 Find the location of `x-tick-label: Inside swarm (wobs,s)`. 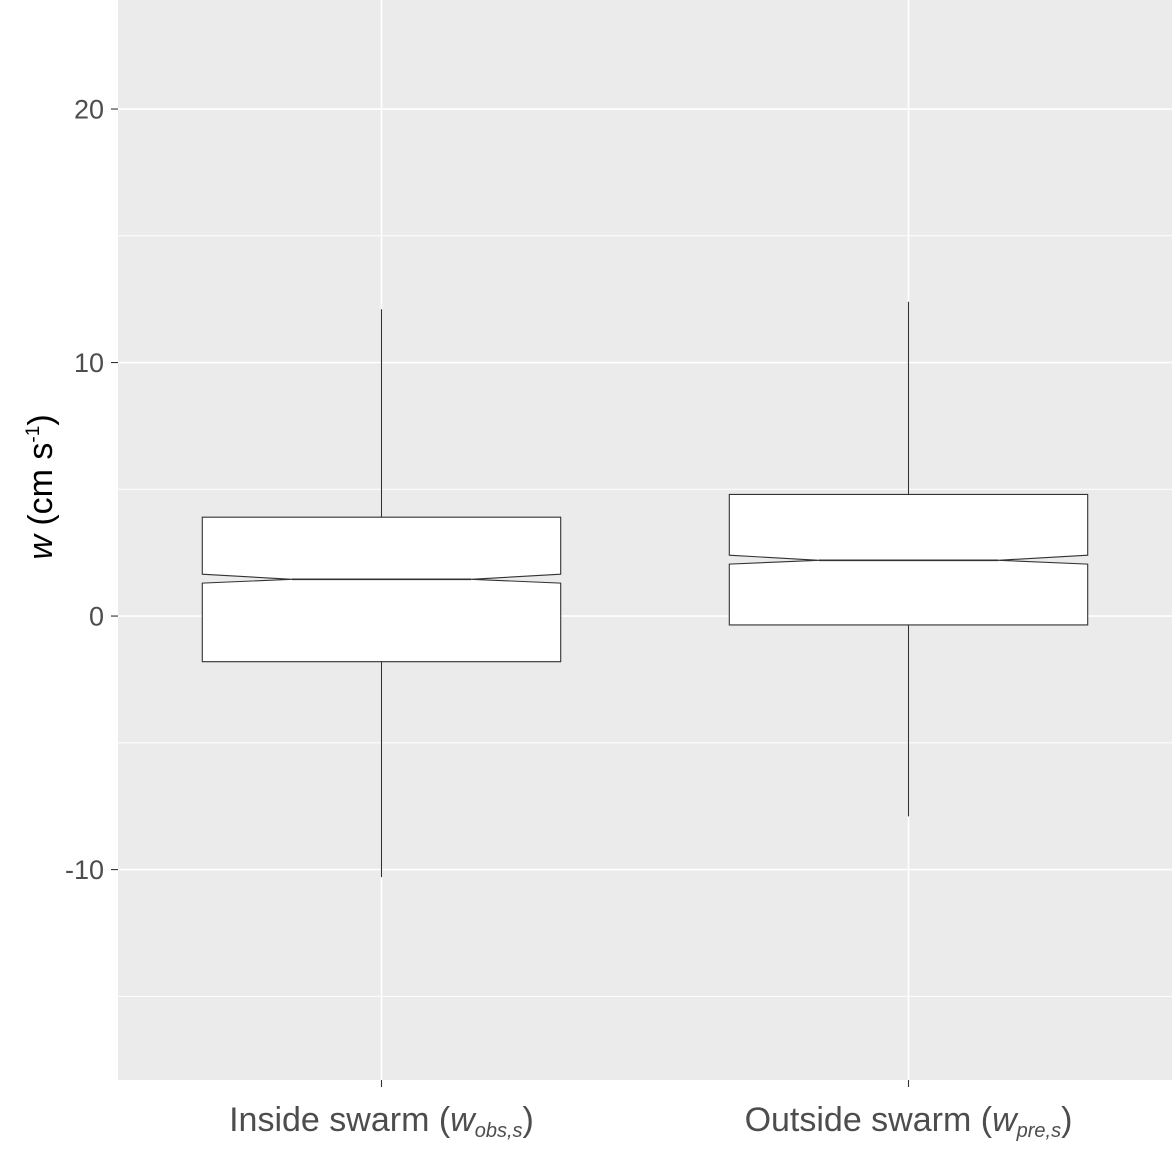

x-tick-label: Inside swarm (wobs,s) is located at coordinates (381, 1121).